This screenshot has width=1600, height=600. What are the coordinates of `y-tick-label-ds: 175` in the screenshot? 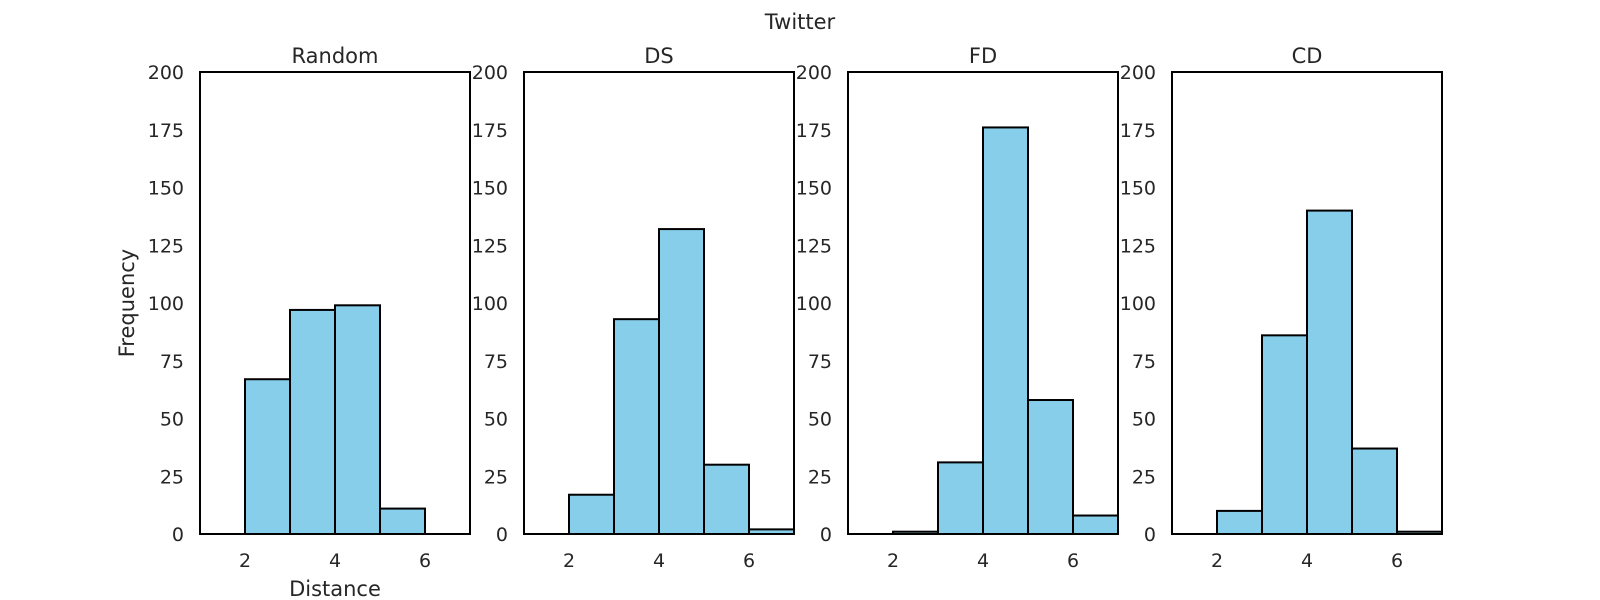 It's located at (490, 131).